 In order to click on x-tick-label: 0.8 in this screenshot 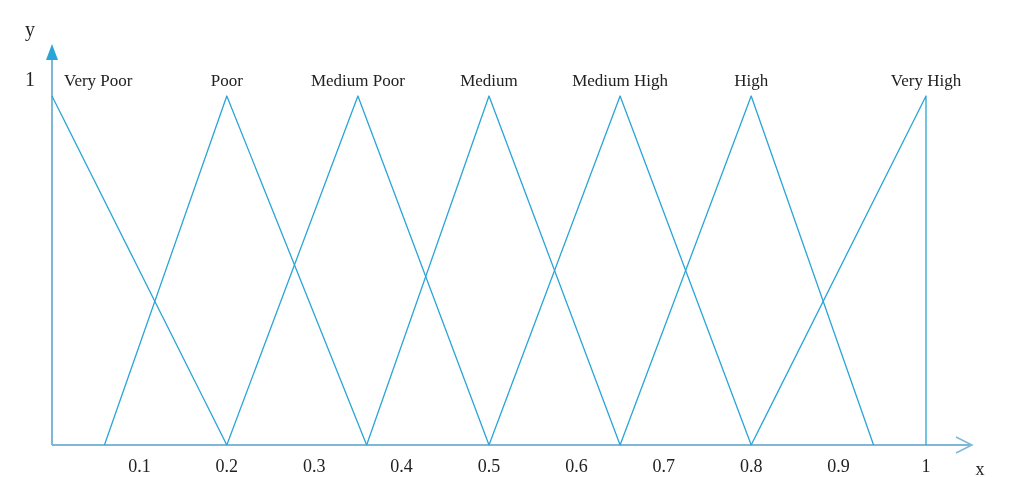, I will do `click(751, 466)`.